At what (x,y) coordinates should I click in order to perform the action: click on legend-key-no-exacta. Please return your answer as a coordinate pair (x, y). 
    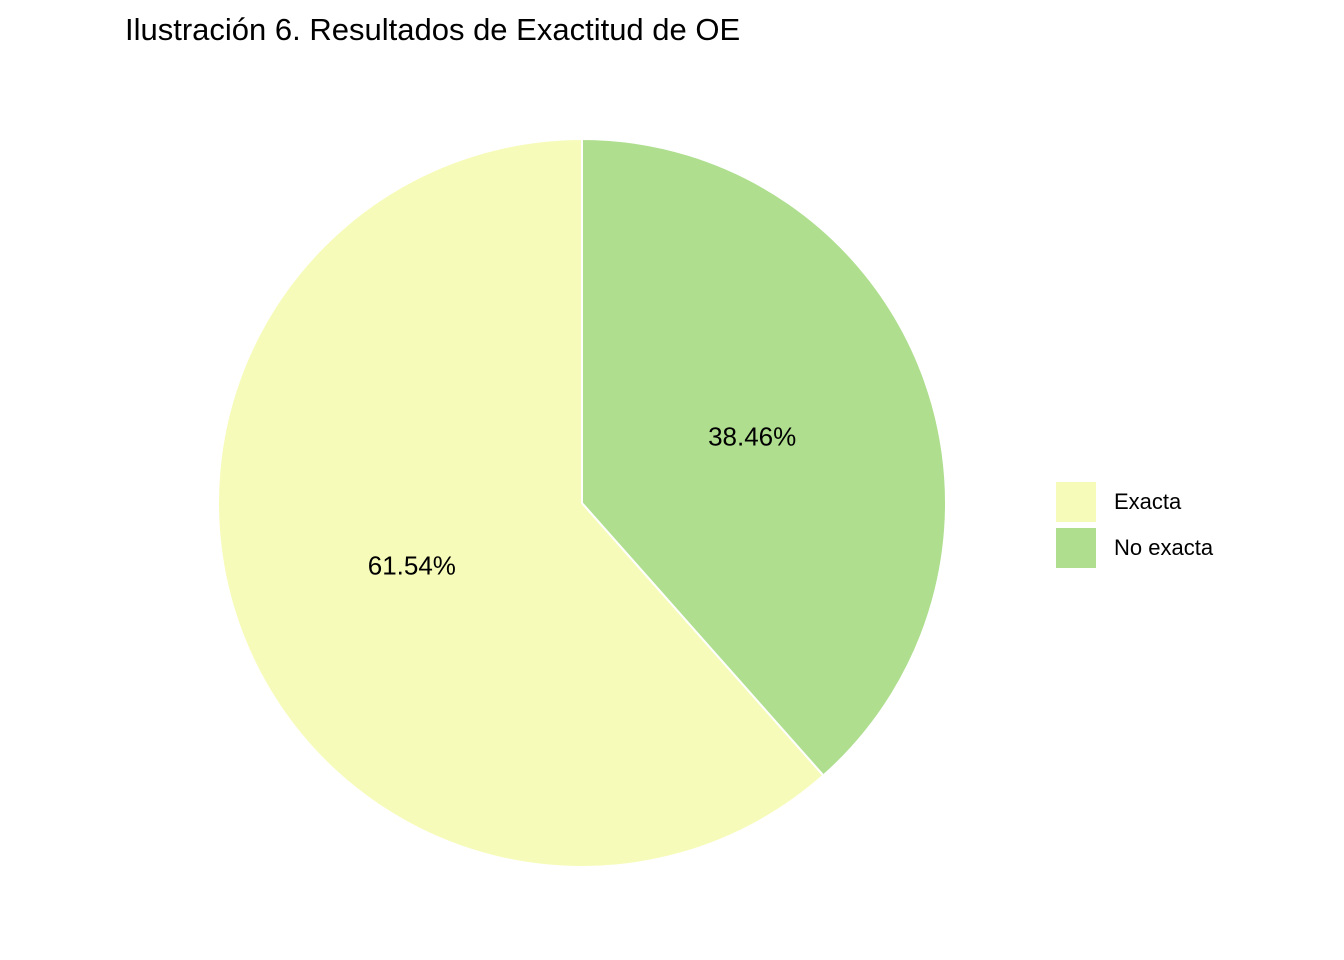
    Looking at the image, I should click on (1076, 548).